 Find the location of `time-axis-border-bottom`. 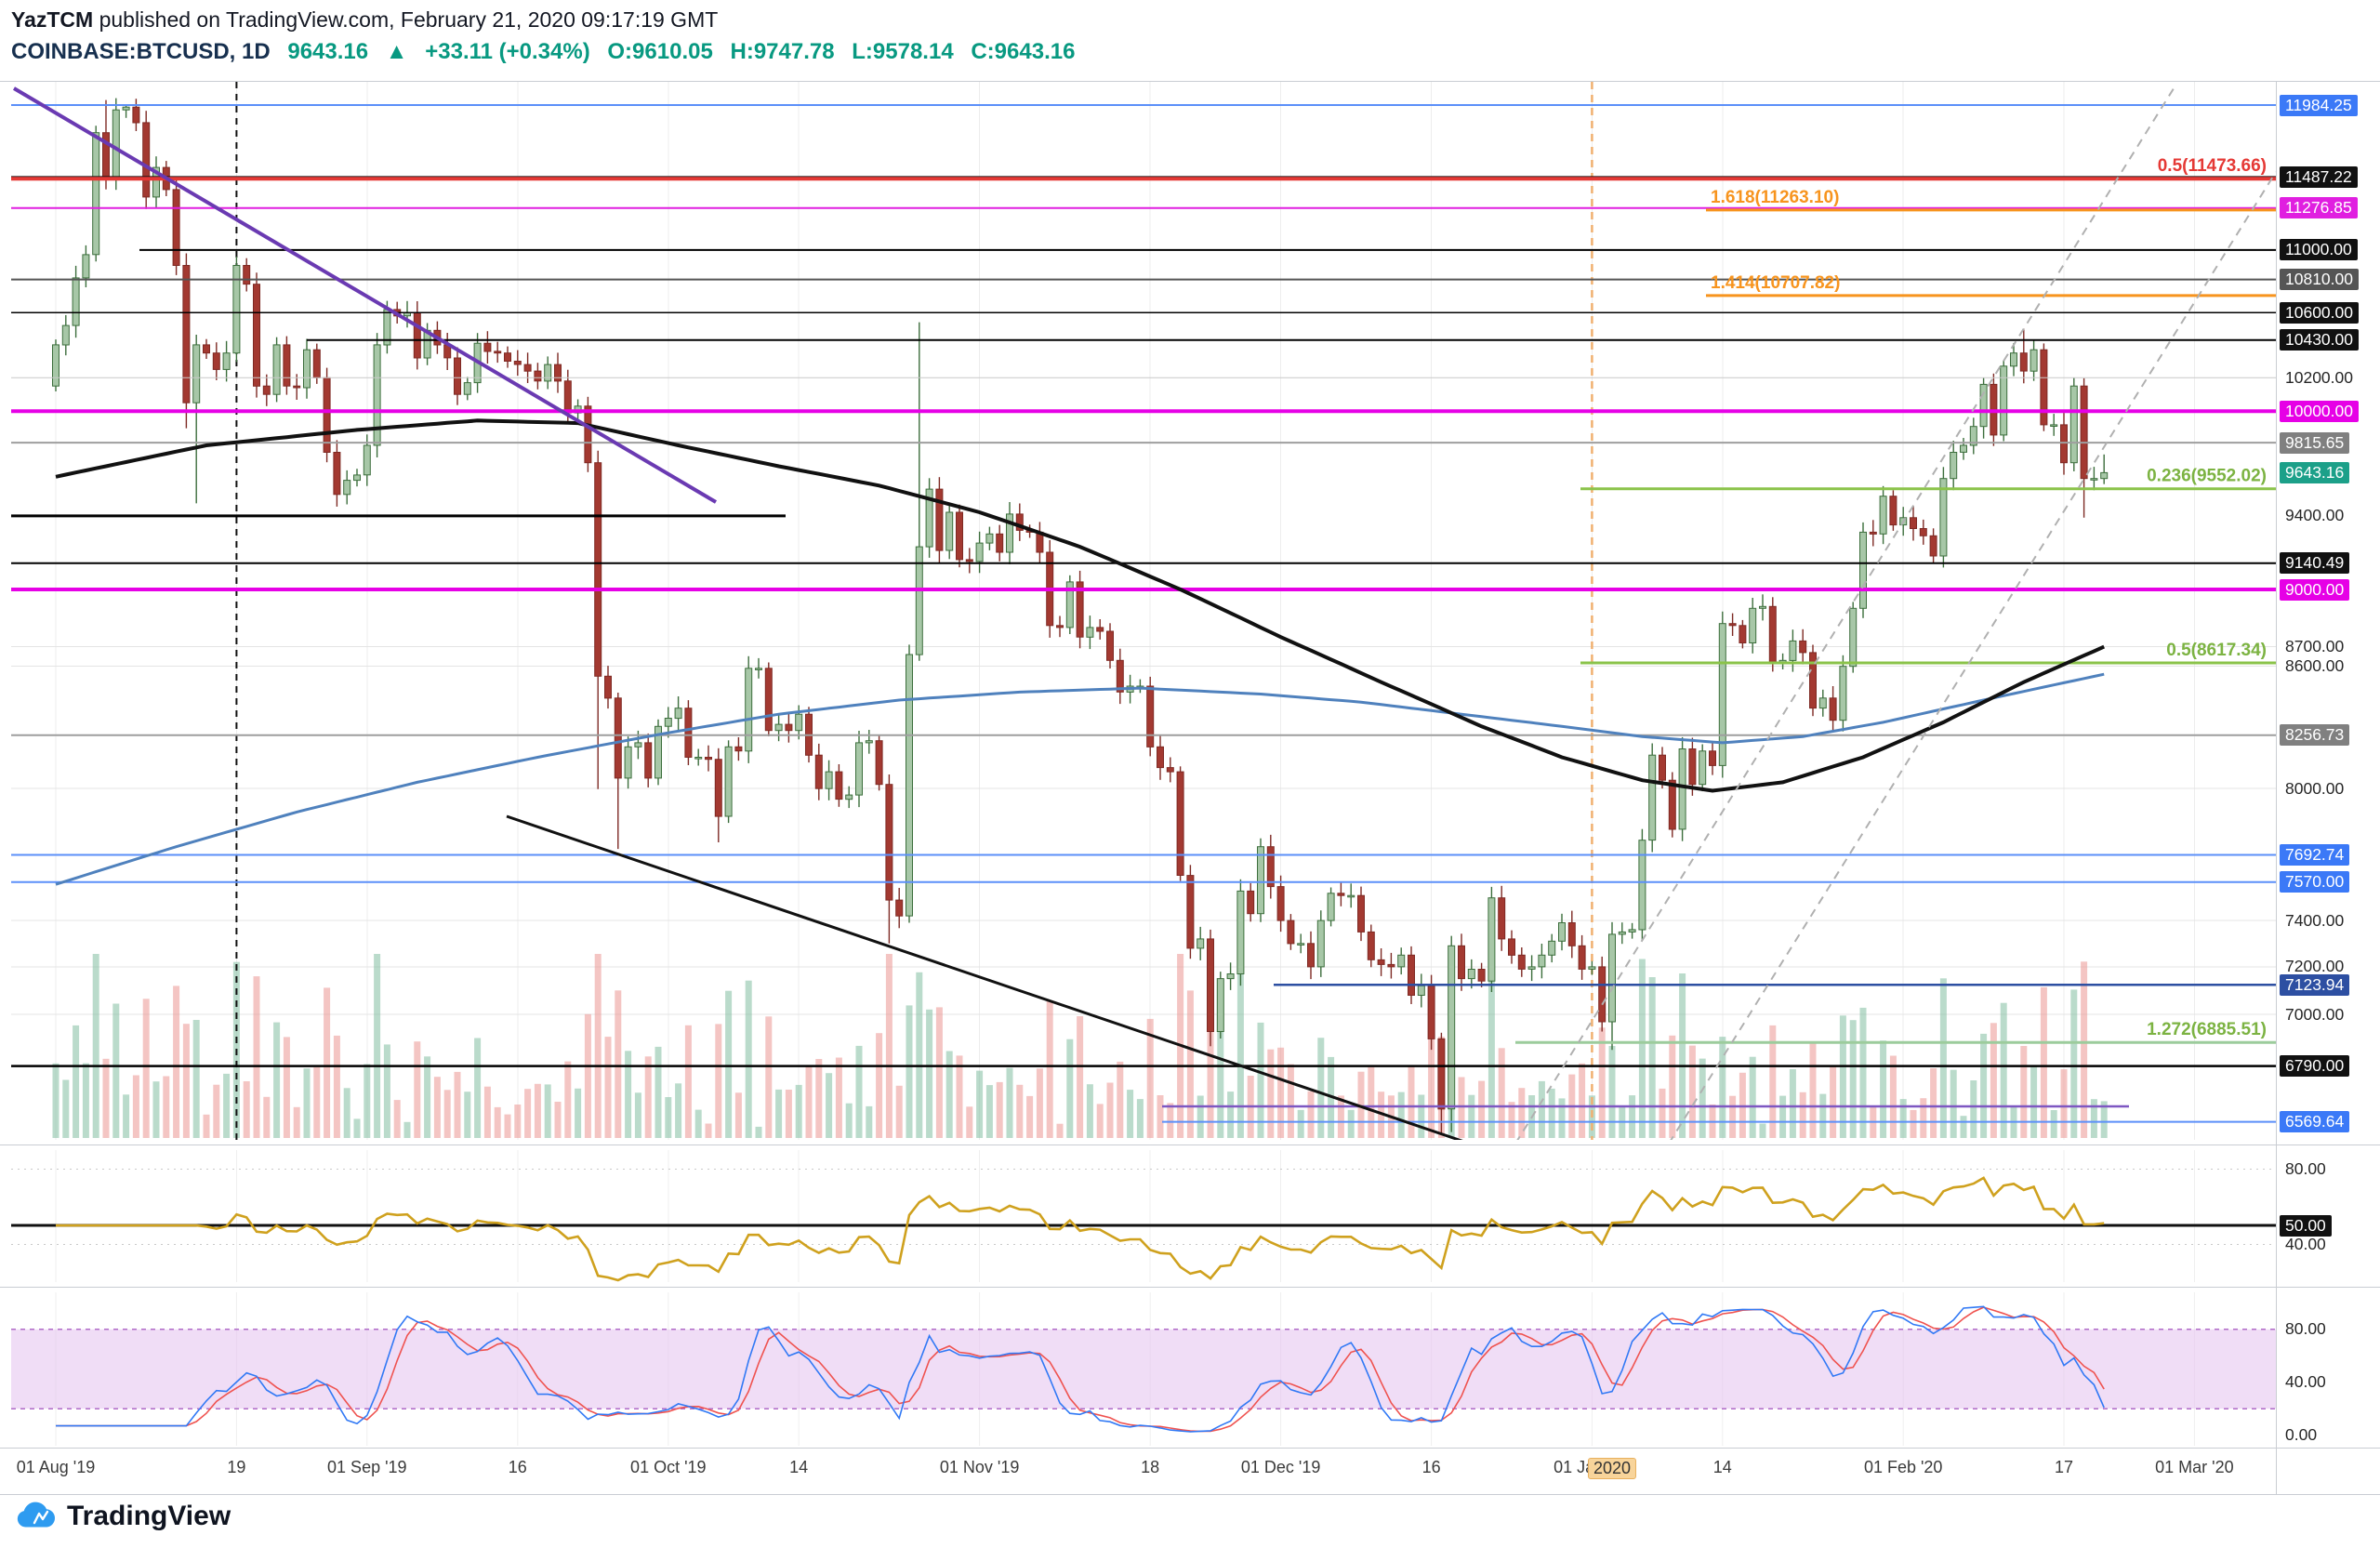

time-axis-border-bottom is located at coordinates (1190, 1494).